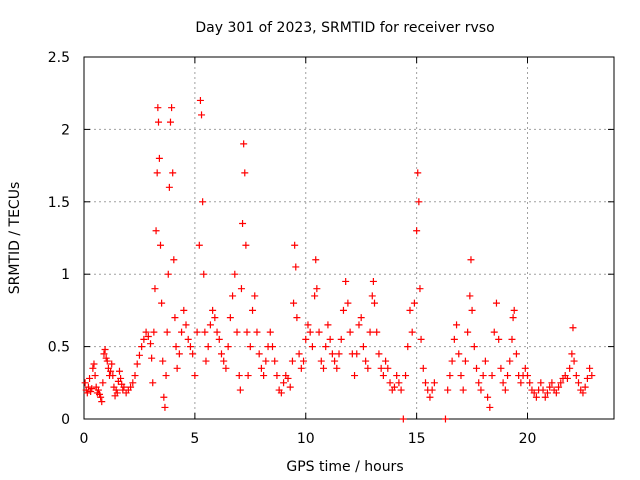  I want to click on y-tick-label: 1, so click(65, 275).